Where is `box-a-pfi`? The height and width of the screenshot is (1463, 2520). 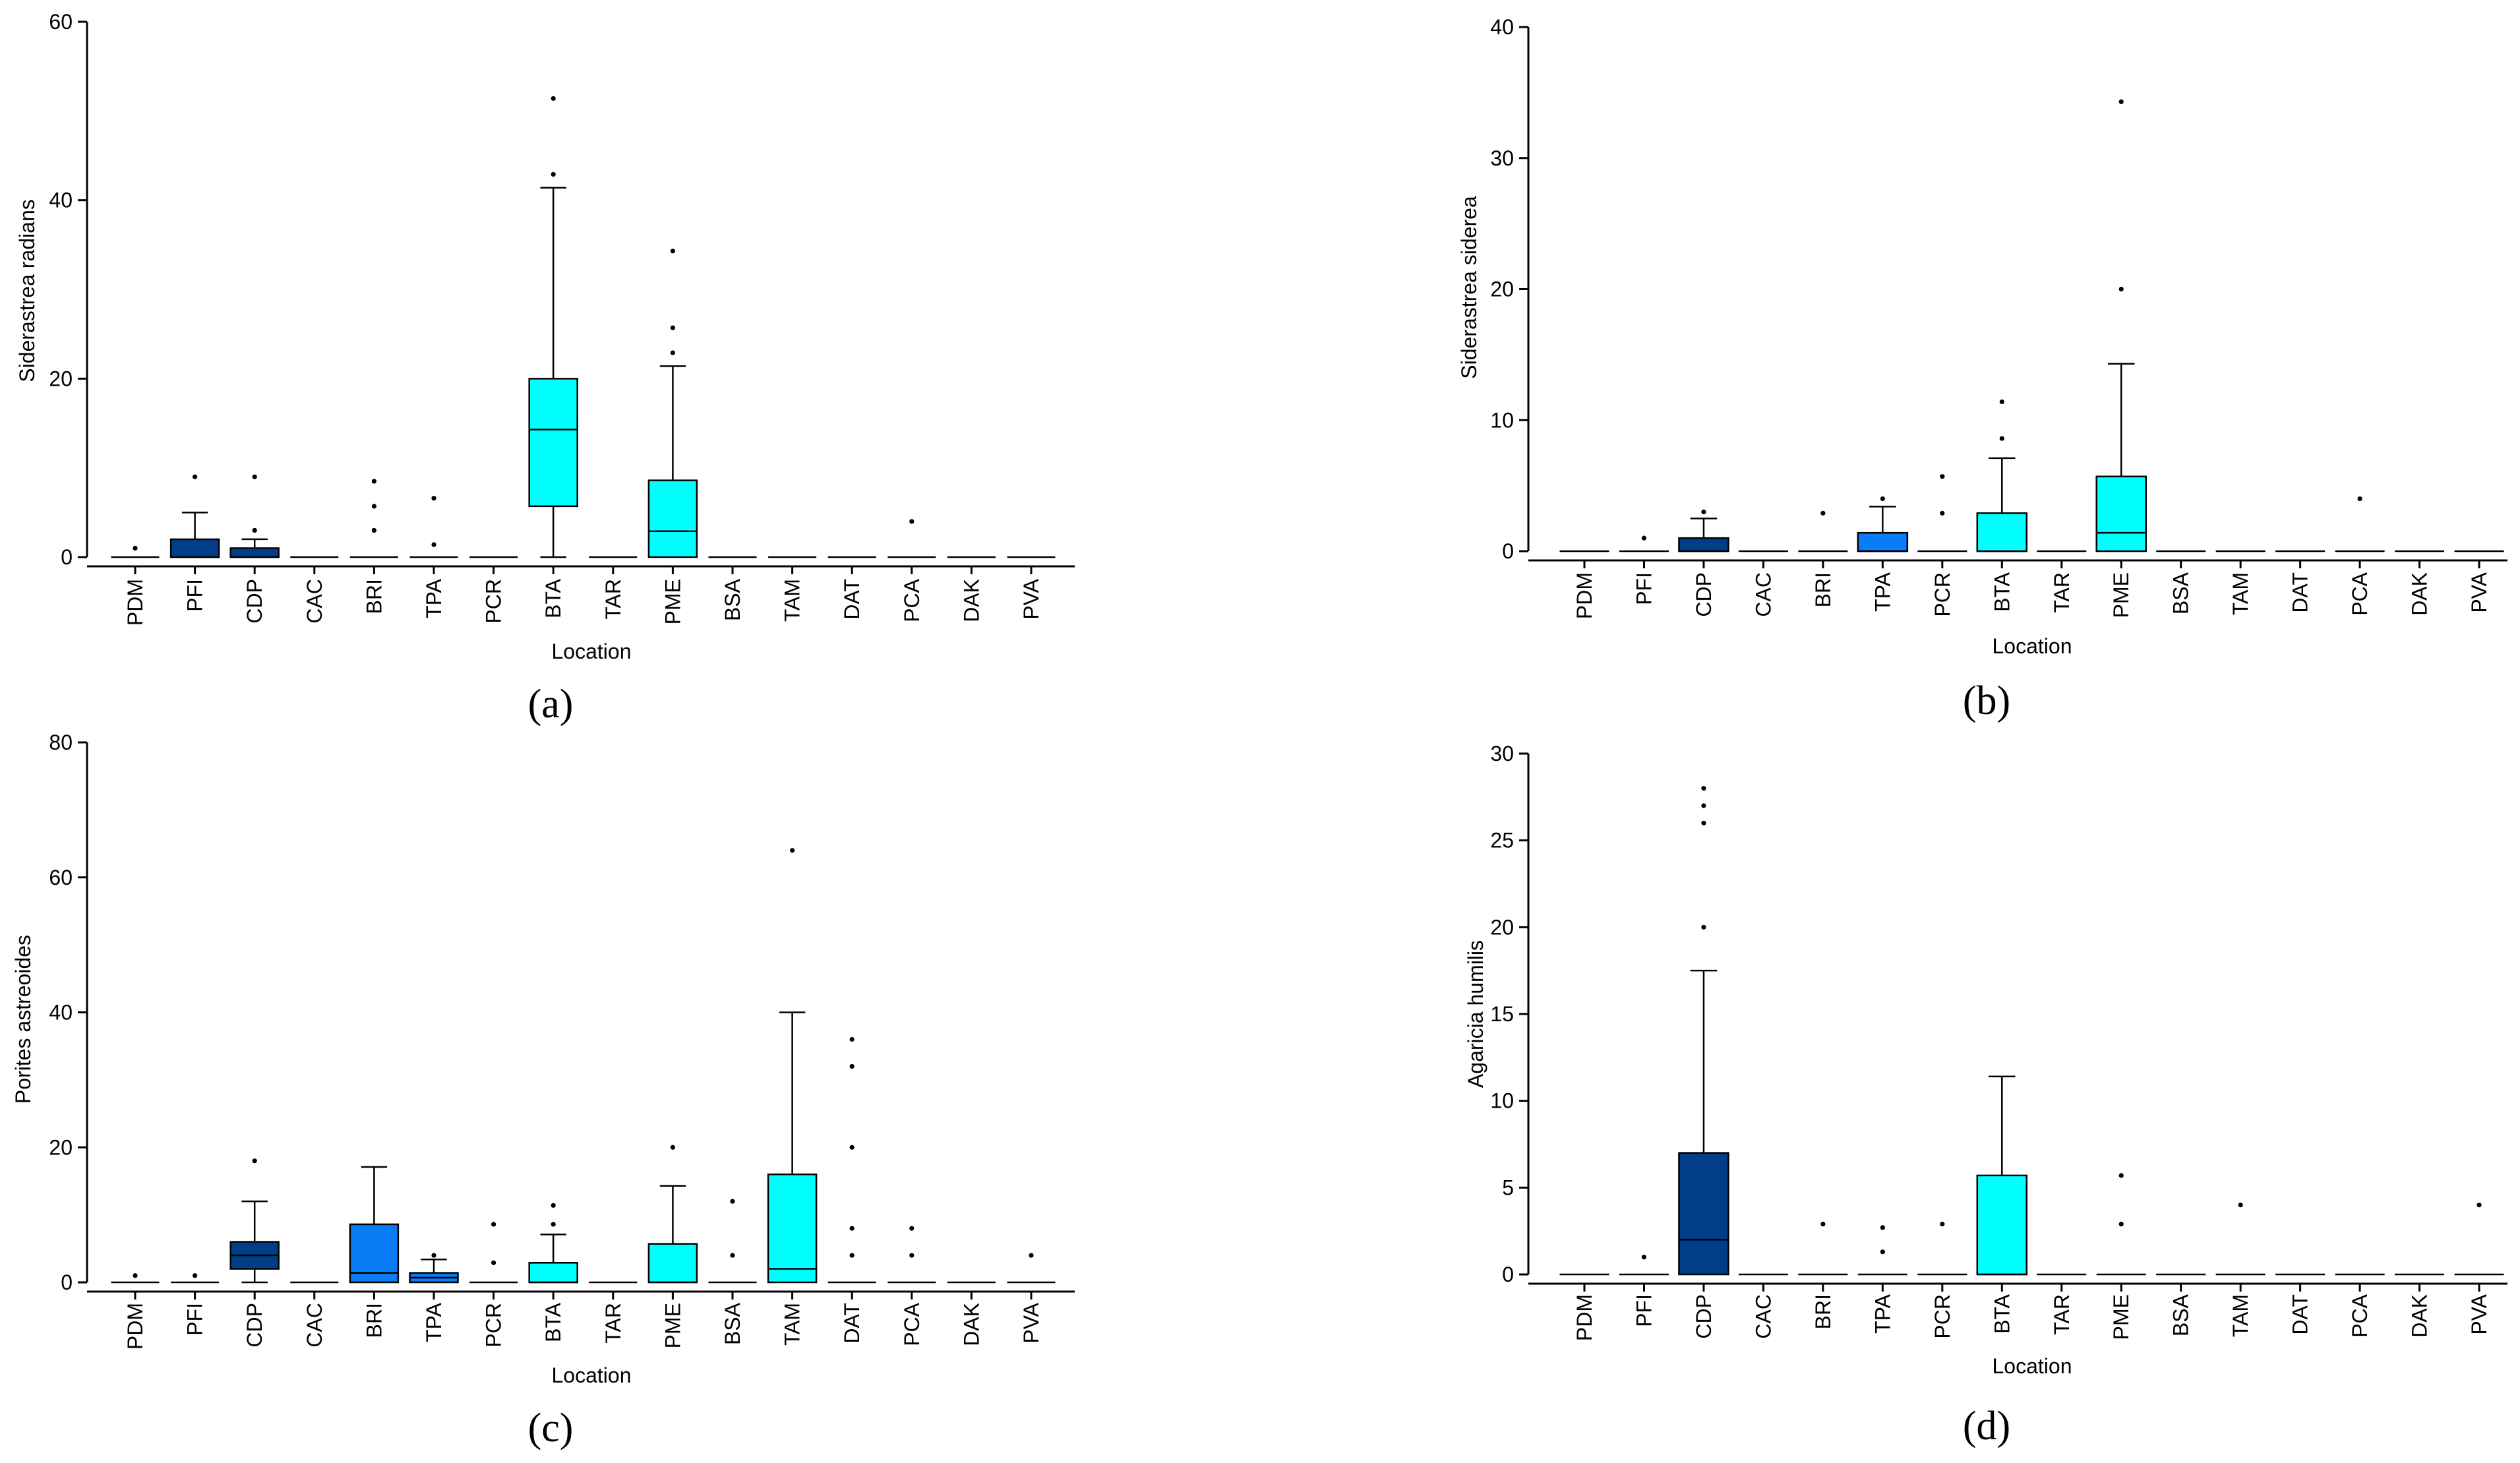 box-a-pfi is located at coordinates (194, 516).